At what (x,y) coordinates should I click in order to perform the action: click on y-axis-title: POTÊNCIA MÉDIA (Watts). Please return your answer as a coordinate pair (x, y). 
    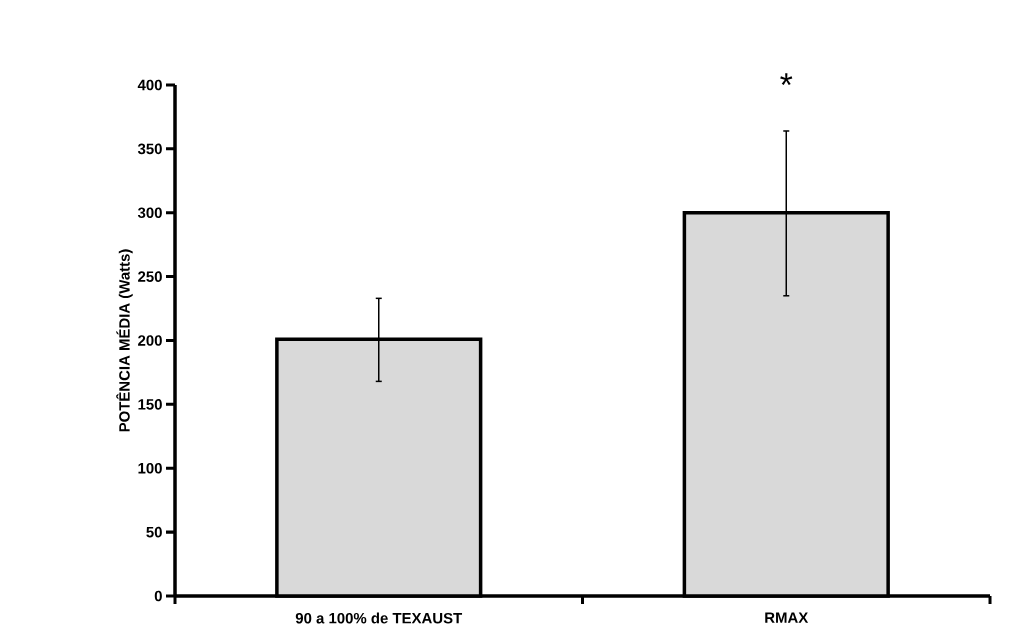
    Looking at the image, I should click on (124, 340).